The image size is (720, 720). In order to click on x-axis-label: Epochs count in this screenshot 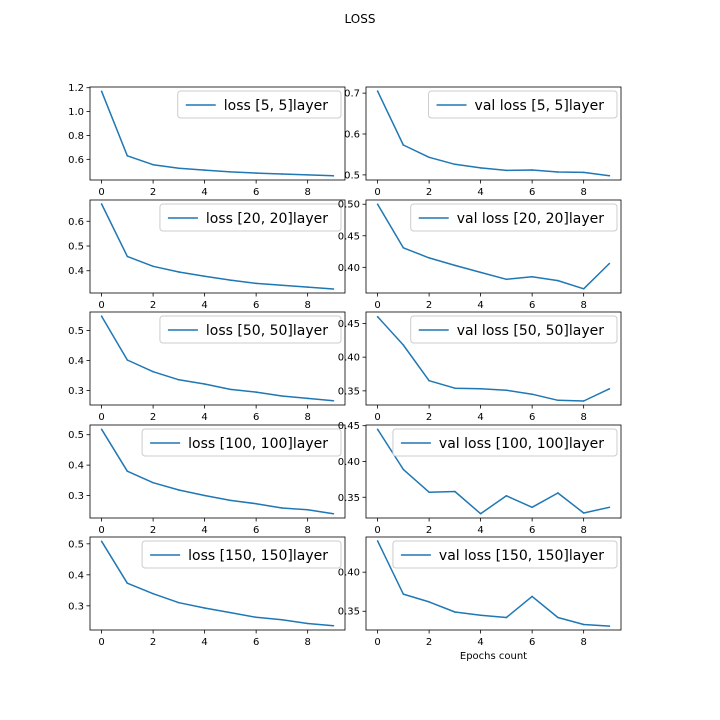, I will do `click(493, 656)`.